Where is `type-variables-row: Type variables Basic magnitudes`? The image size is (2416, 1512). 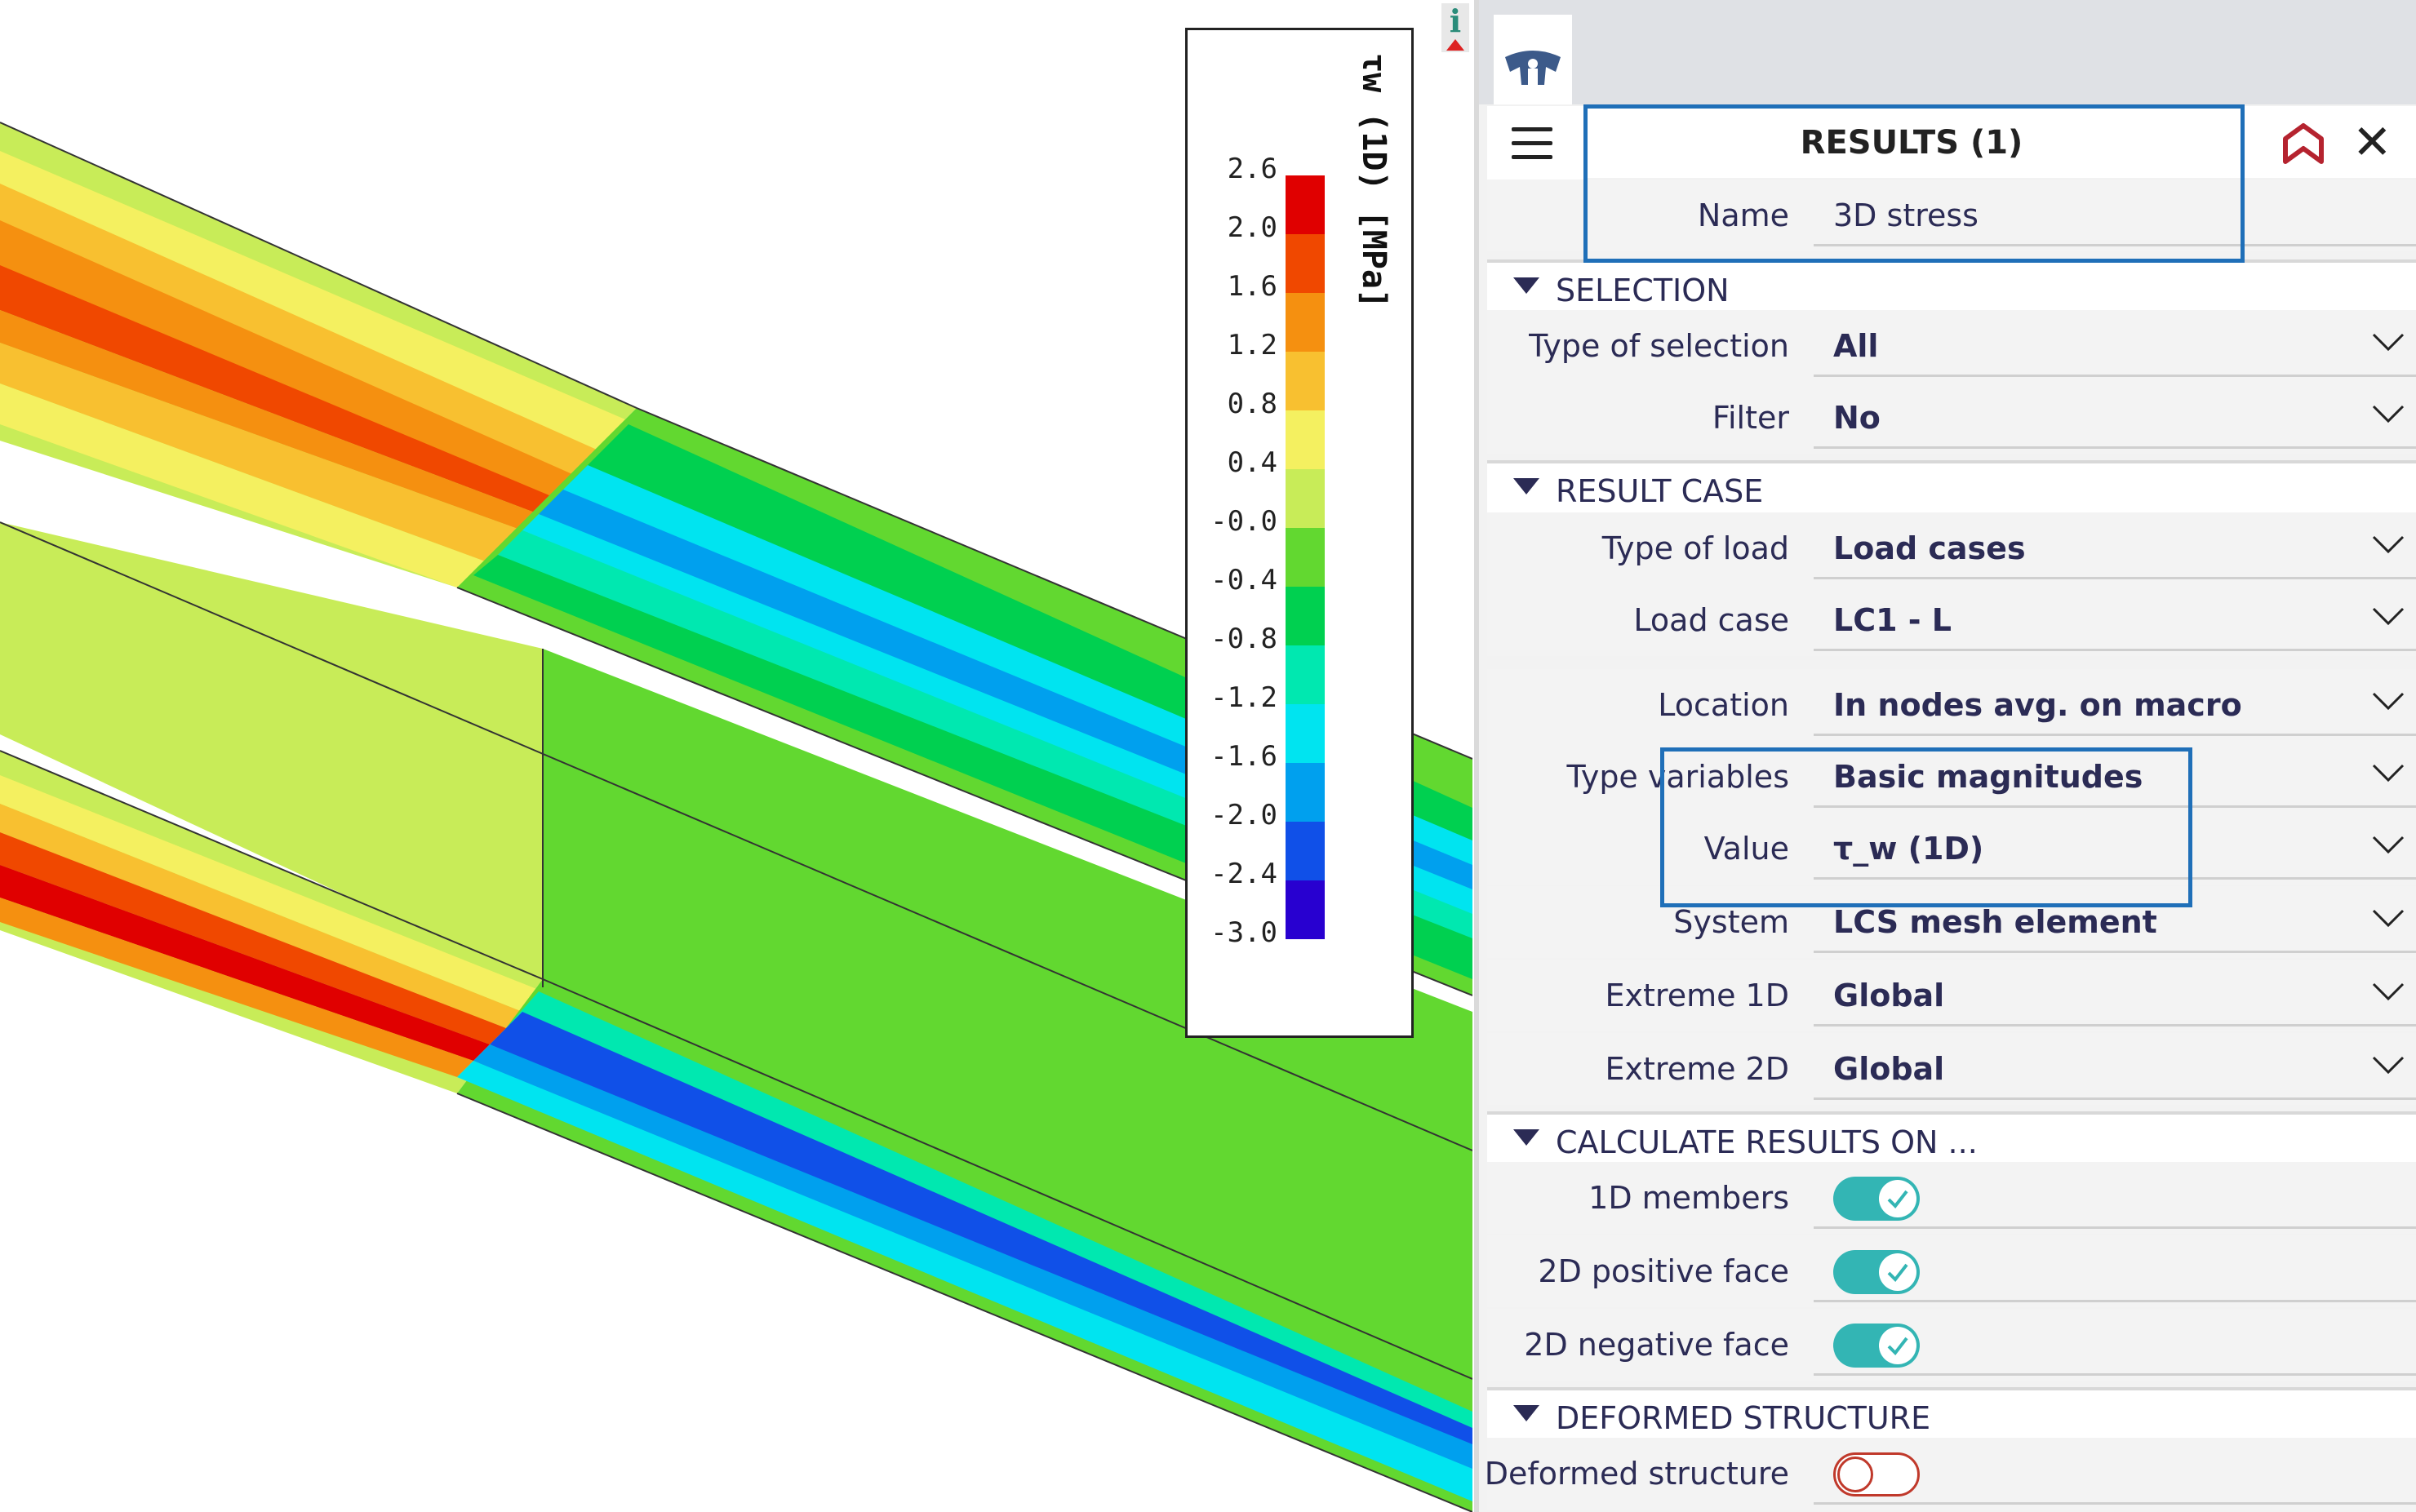 type-variables-row: Type variables Basic magnitudes is located at coordinates (1951, 777).